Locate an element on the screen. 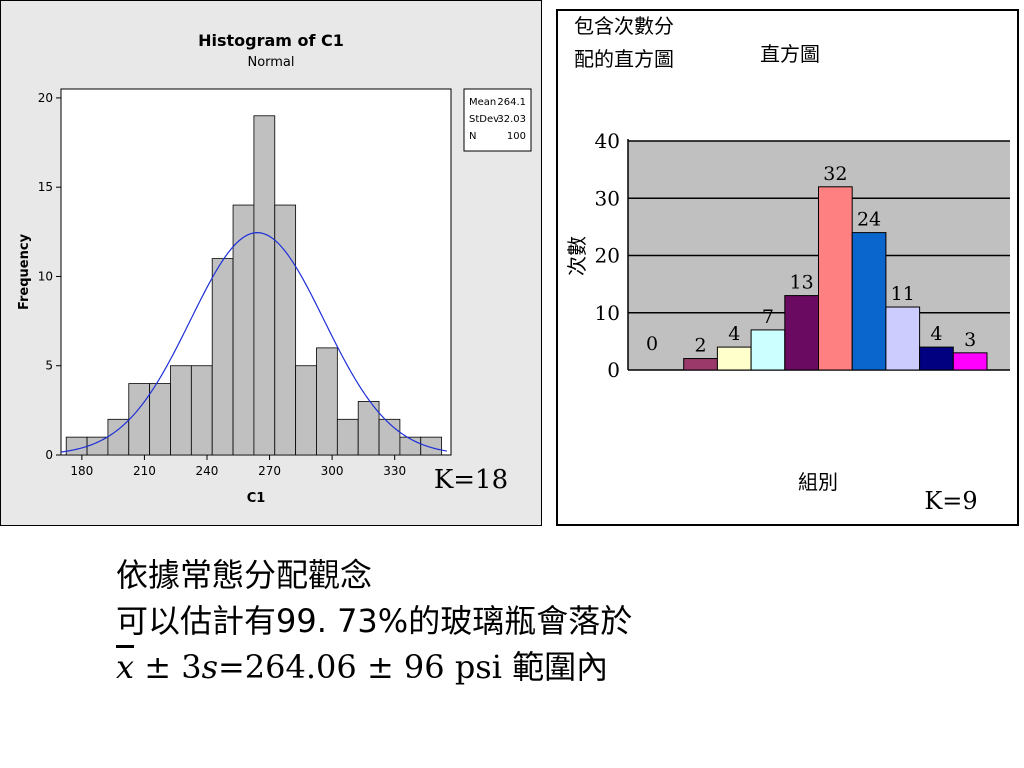 This screenshot has width=1024, height=768. x-tick-label: 330 is located at coordinates (394, 471).